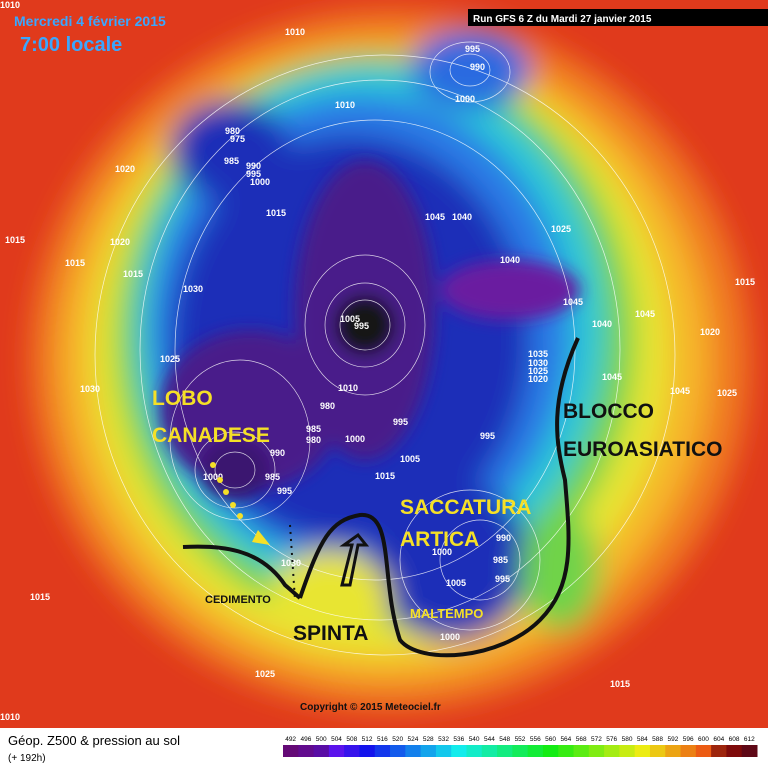  Describe the element at coordinates (443, 739) in the screenshot. I see `colorbar-label: 532` at that location.